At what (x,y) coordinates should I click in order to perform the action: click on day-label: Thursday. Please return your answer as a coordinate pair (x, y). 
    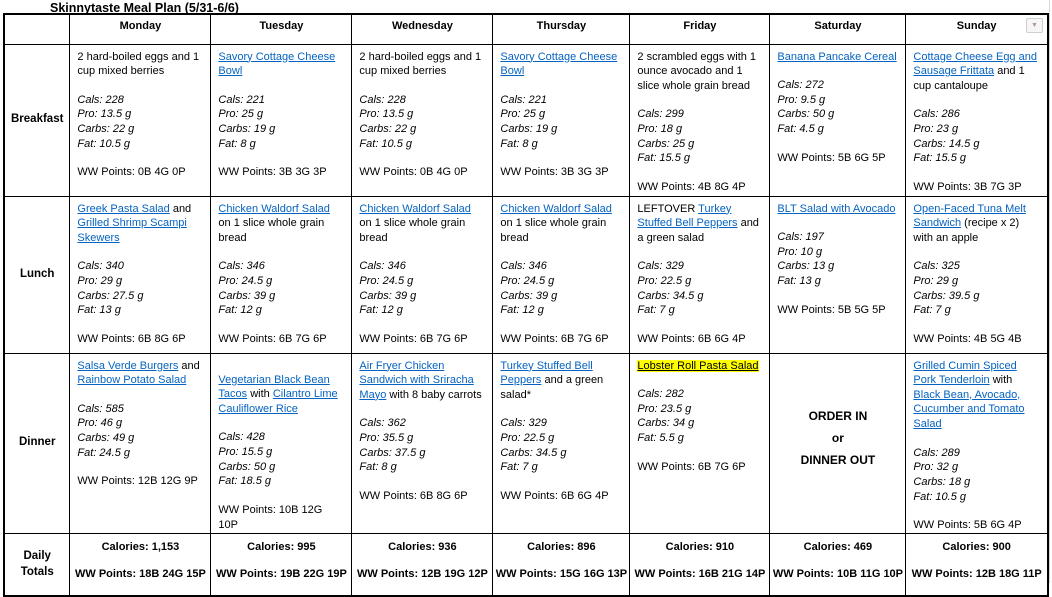
    Looking at the image, I should click on (561, 26).